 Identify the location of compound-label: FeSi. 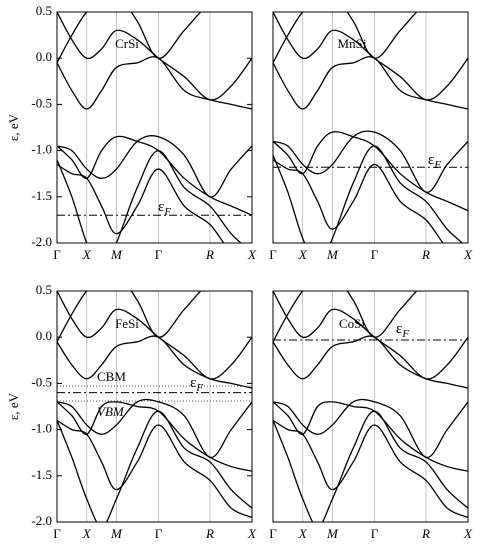
(127, 323).